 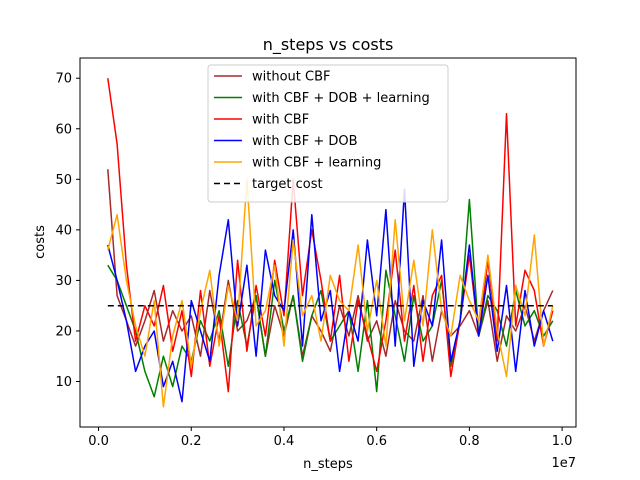 I want to click on x-tick-label: 0.2, so click(x=191, y=441).